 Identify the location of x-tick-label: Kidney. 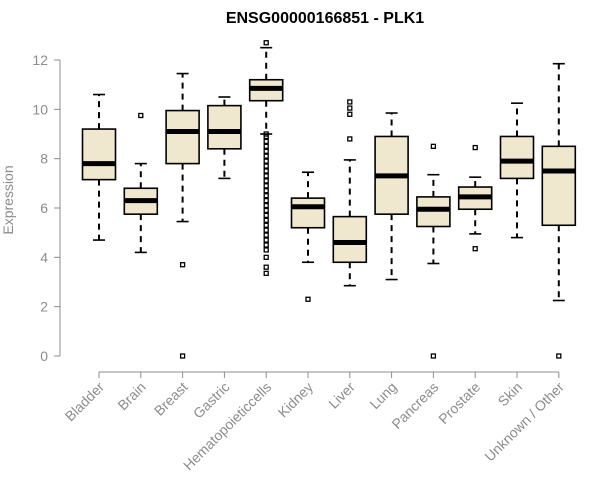
(296, 400).